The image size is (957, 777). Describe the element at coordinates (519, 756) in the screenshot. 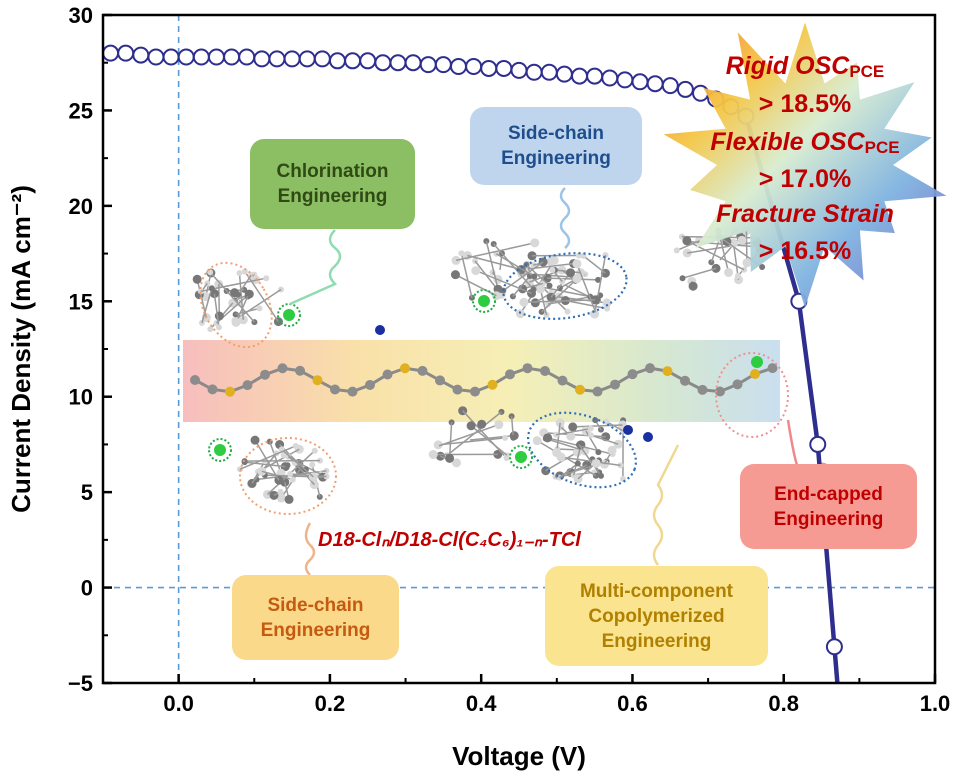

I see `x-axis-label: Voltage (V)` at that location.